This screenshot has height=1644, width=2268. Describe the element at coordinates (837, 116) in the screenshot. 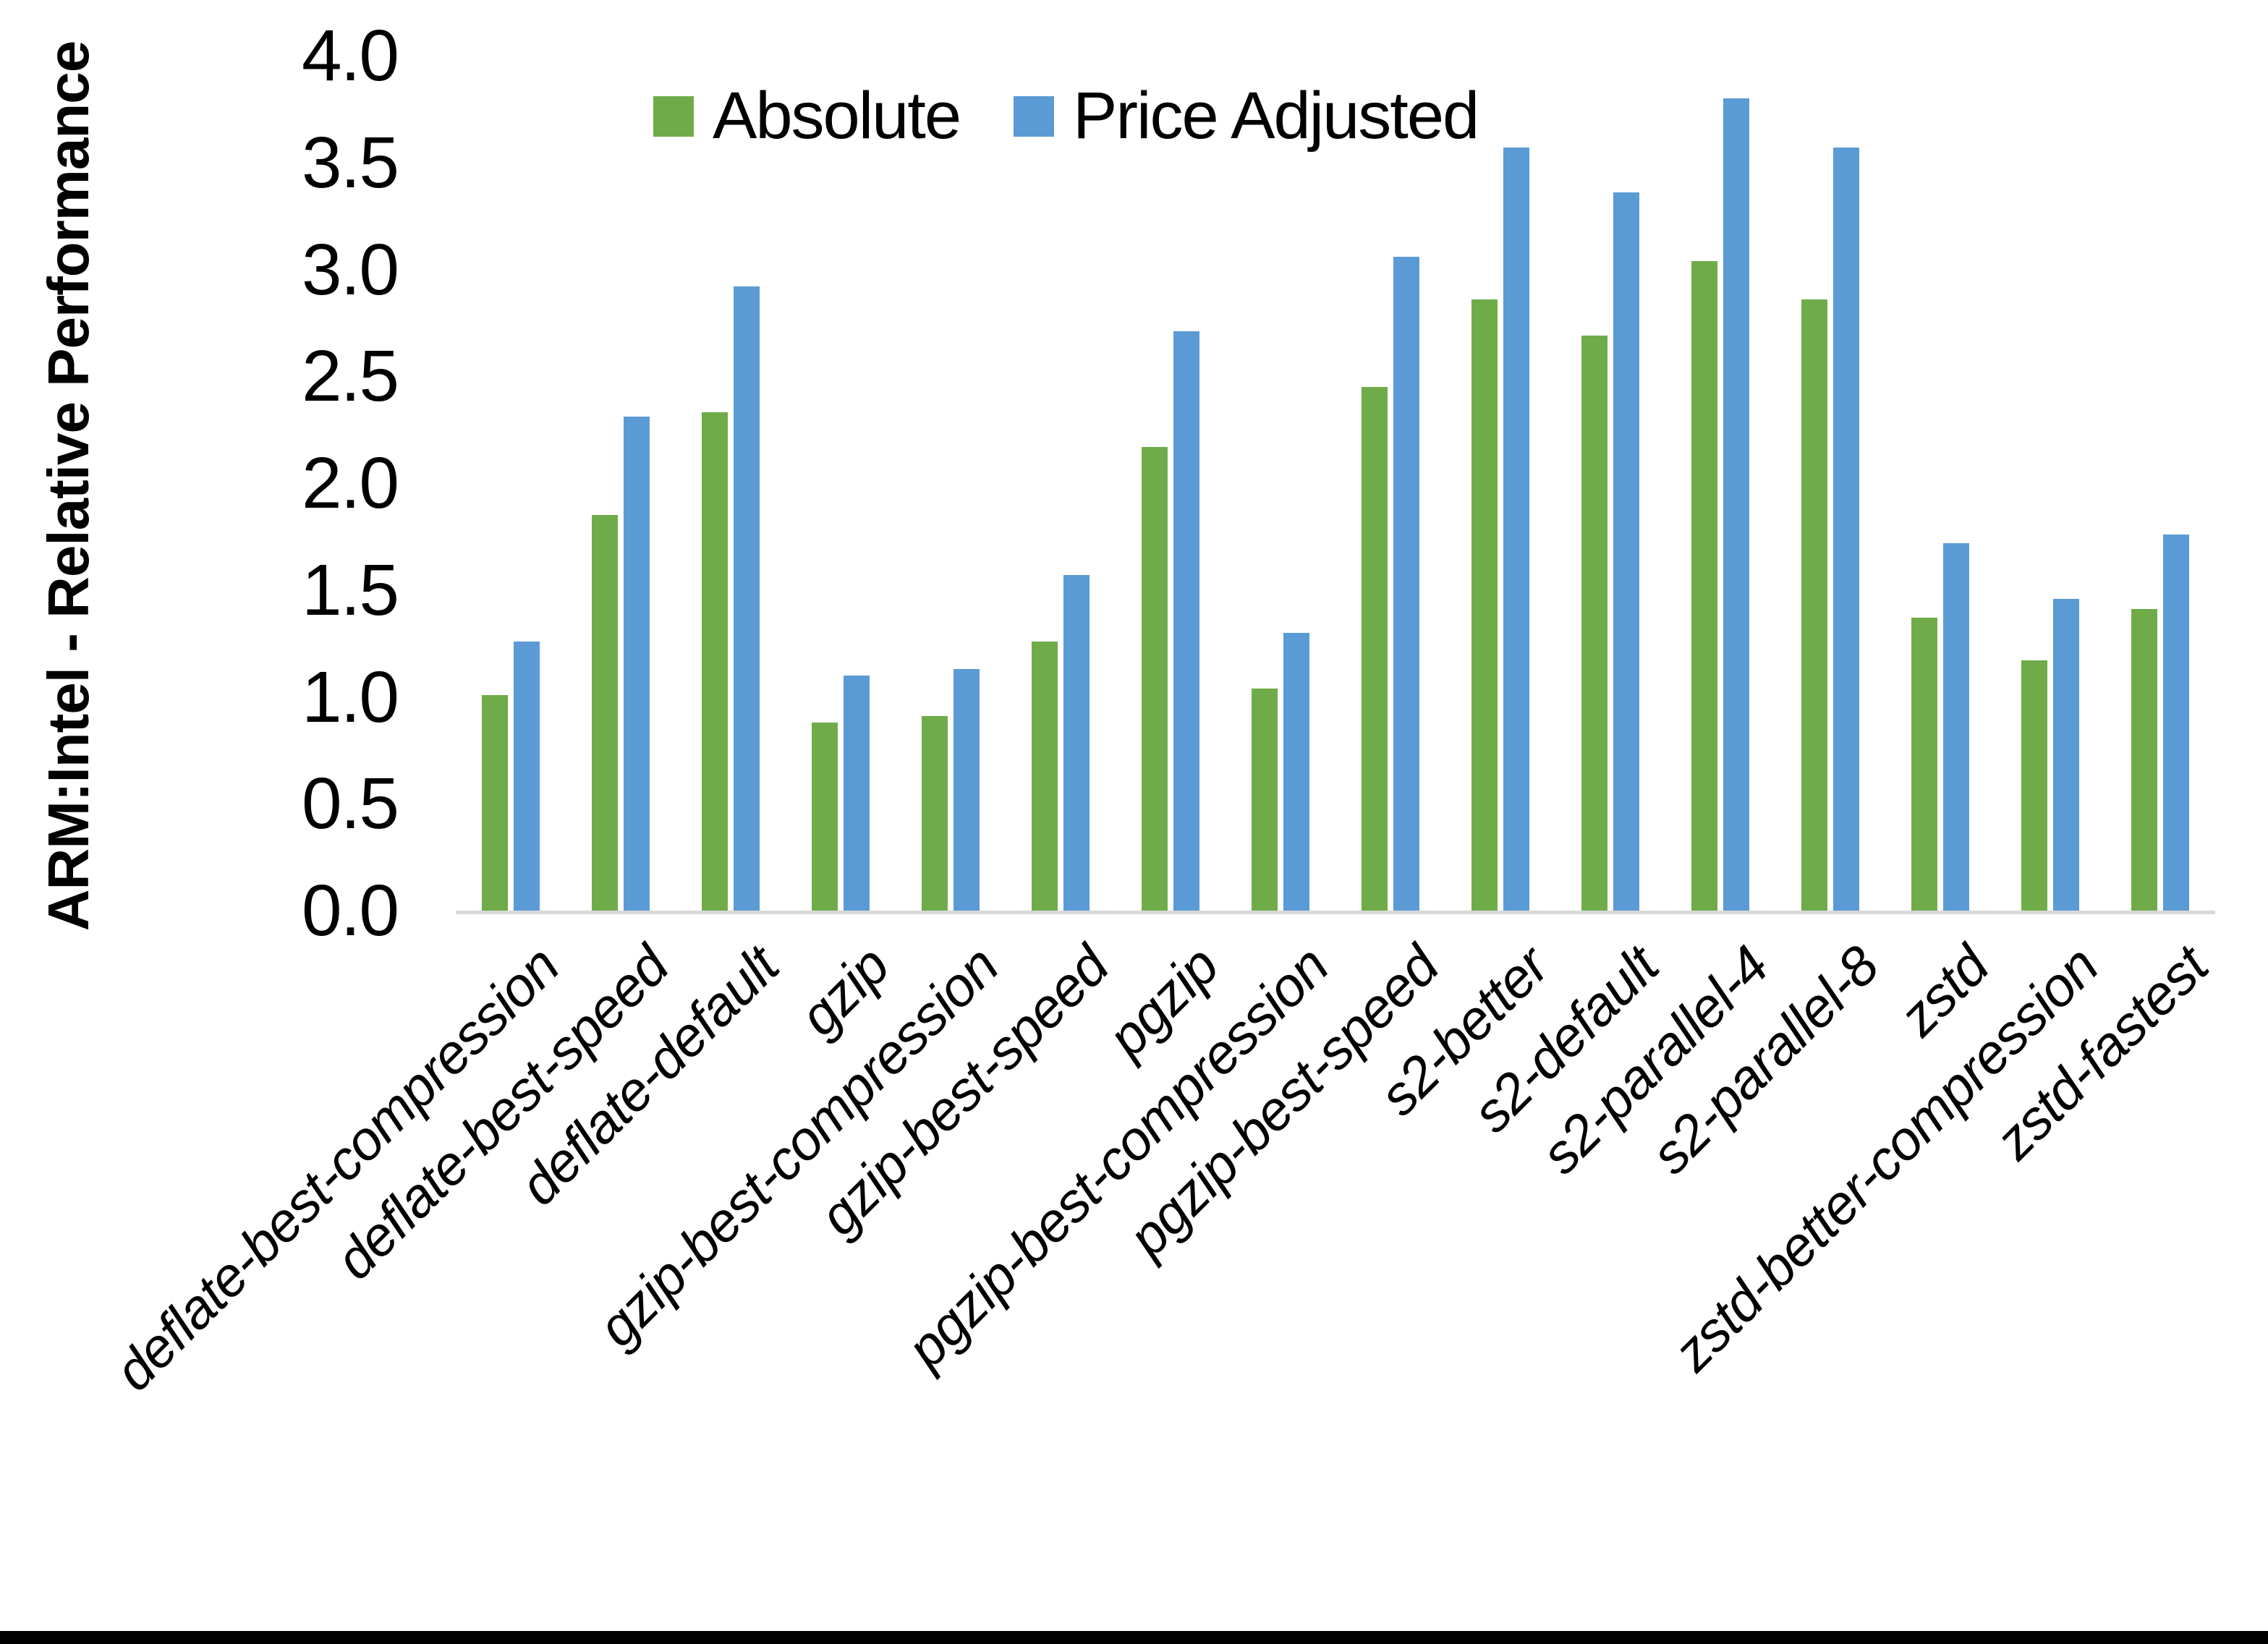

I see `legend-label-absolute: Absolute` at that location.